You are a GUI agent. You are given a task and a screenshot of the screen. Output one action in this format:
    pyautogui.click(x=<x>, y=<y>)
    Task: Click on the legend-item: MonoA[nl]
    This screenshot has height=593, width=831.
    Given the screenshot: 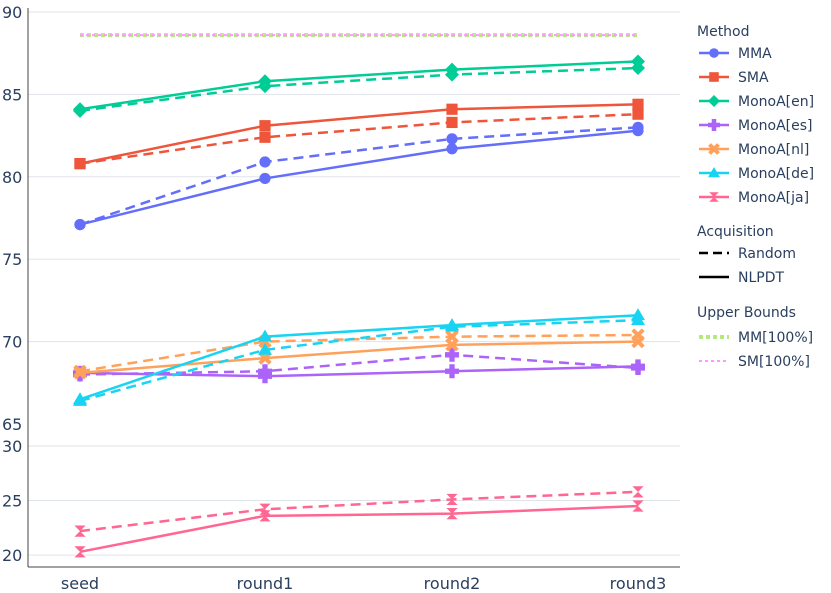 What is the action you would take?
    pyautogui.click(x=754, y=150)
    